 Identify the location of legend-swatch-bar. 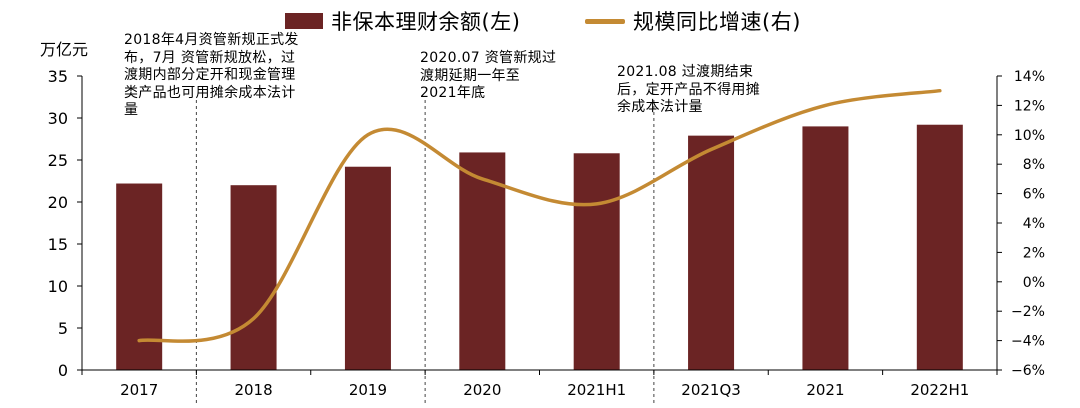
(304, 21).